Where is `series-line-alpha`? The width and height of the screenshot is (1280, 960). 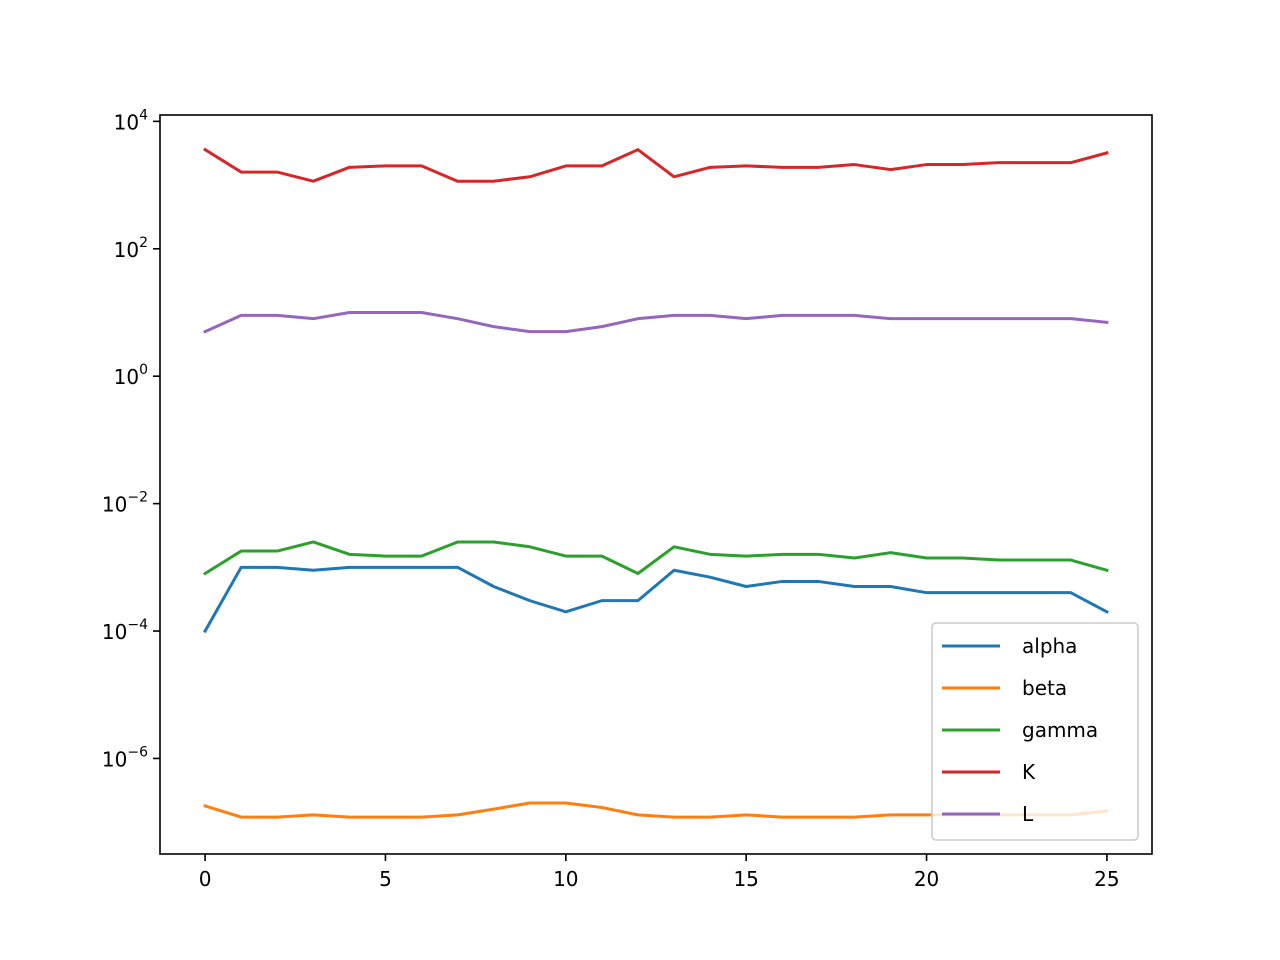 series-line-alpha is located at coordinates (656, 599).